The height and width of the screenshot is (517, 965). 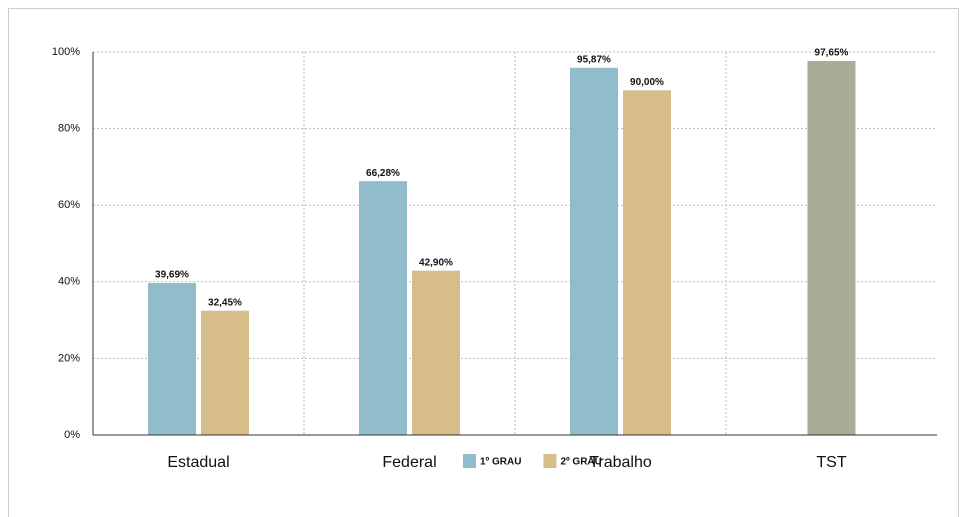 I want to click on y-tick-label: 80%, so click(x=69, y=129).